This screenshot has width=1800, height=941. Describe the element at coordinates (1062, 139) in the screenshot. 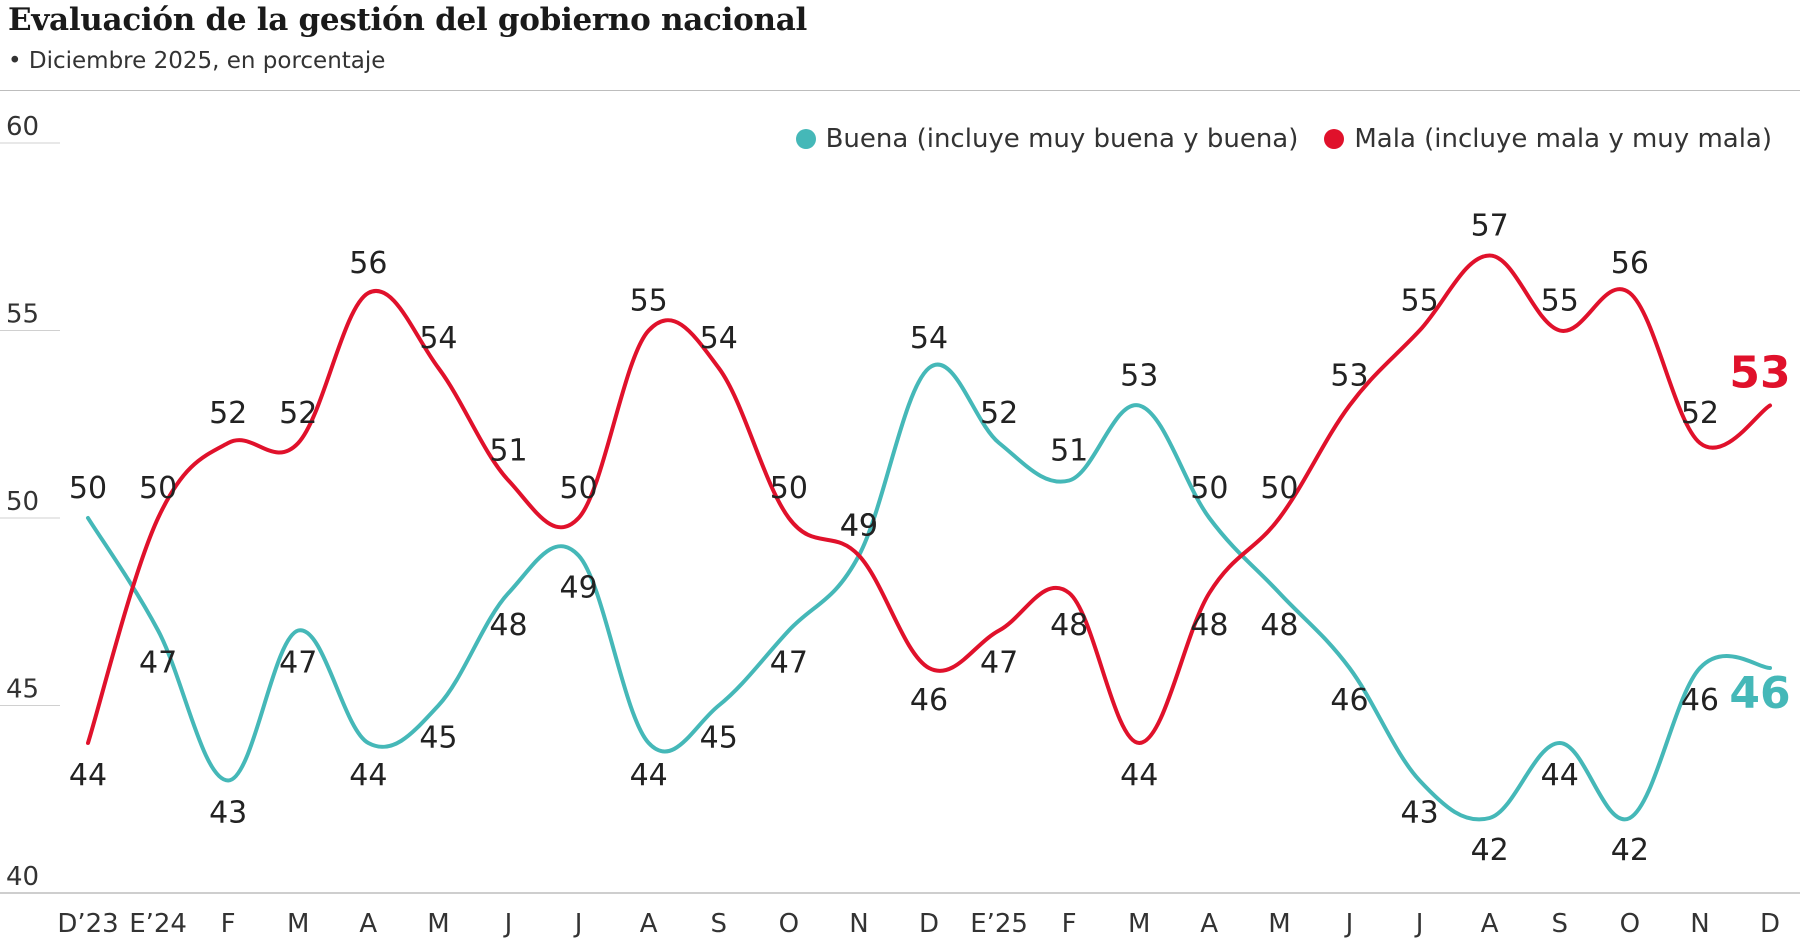

I see `legend-label-buena: Buena (incluye muy buena y buena)` at that location.